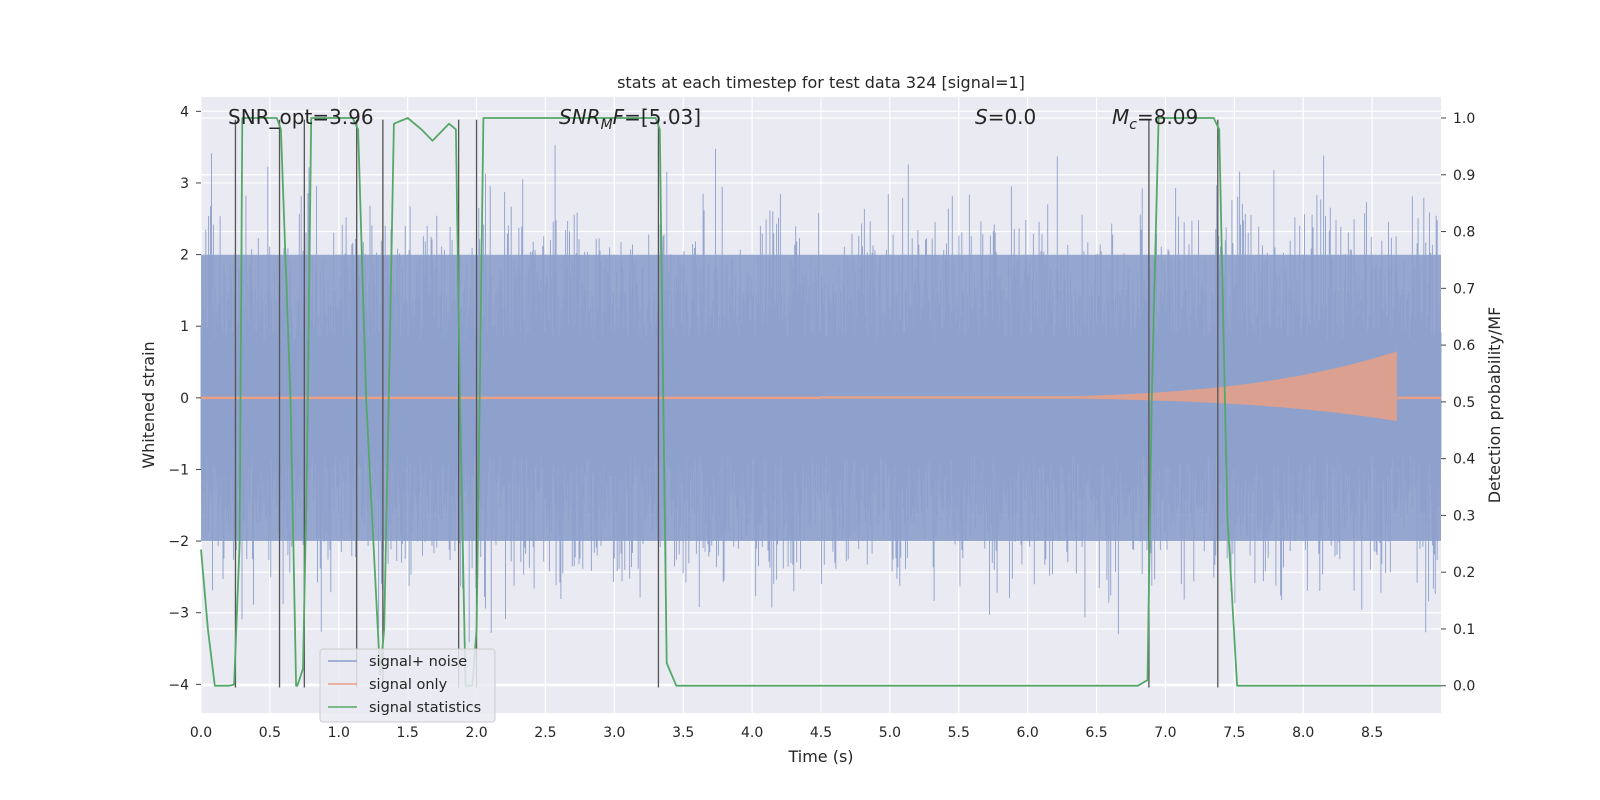  What do you see at coordinates (1028, 733) in the screenshot?
I see `x-tick-label: 6.0` at bounding box center [1028, 733].